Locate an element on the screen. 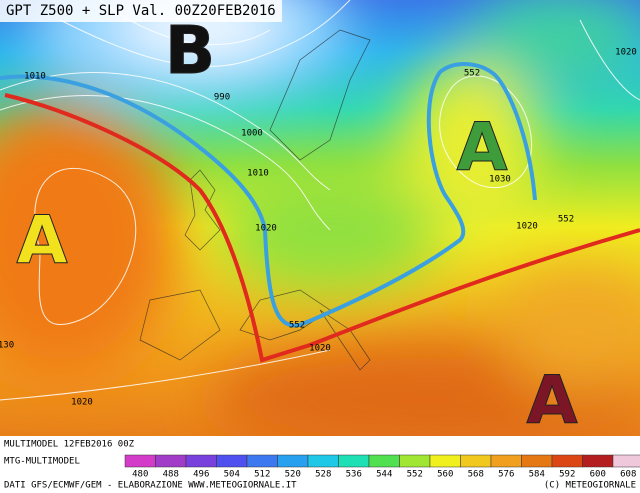 Image resolution: width=640 pixels, height=493 pixels. color-scale-label: 600 is located at coordinates (598, 475).